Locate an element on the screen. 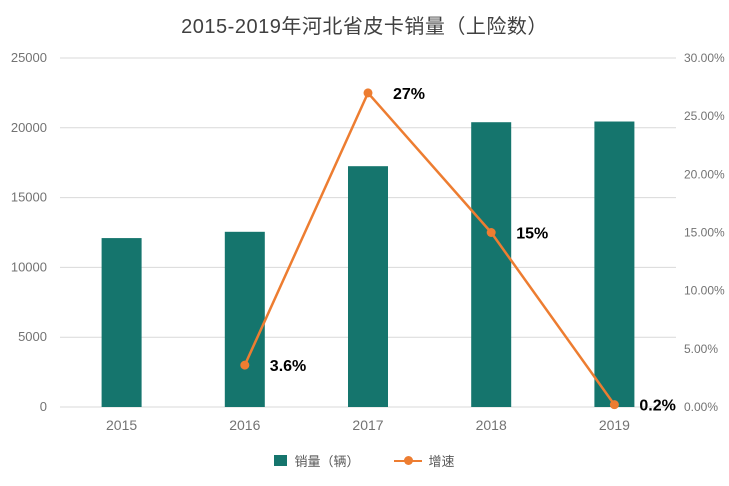 This screenshot has width=729, height=486. growth-point-2018 is located at coordinates (491, 232).